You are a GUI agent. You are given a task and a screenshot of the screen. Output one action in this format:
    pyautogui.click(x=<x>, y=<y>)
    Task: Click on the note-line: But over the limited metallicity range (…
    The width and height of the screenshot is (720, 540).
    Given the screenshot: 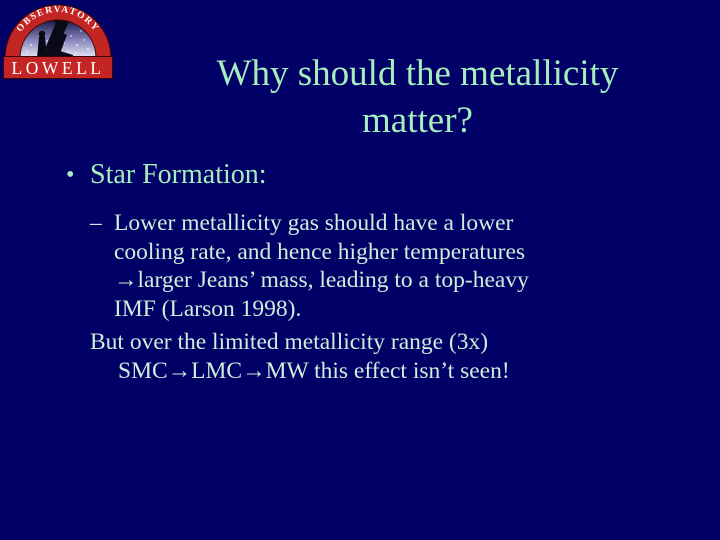 What is the action you would take?
    pyautogui.click(x=289, y=342)
    